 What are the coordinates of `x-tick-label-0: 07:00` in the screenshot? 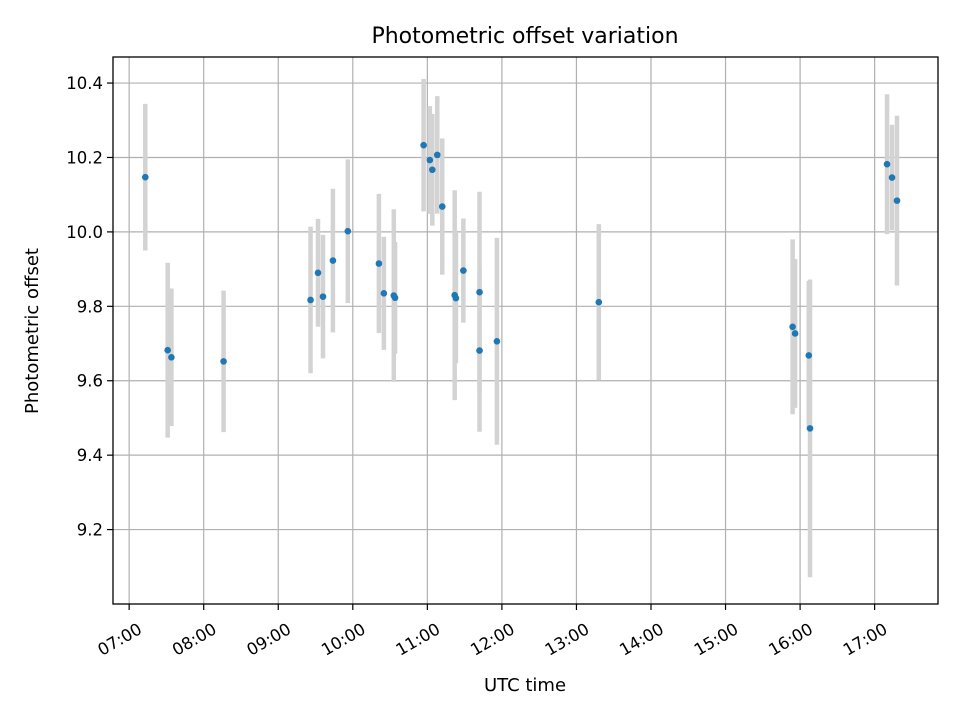 It's located at (119, 639).